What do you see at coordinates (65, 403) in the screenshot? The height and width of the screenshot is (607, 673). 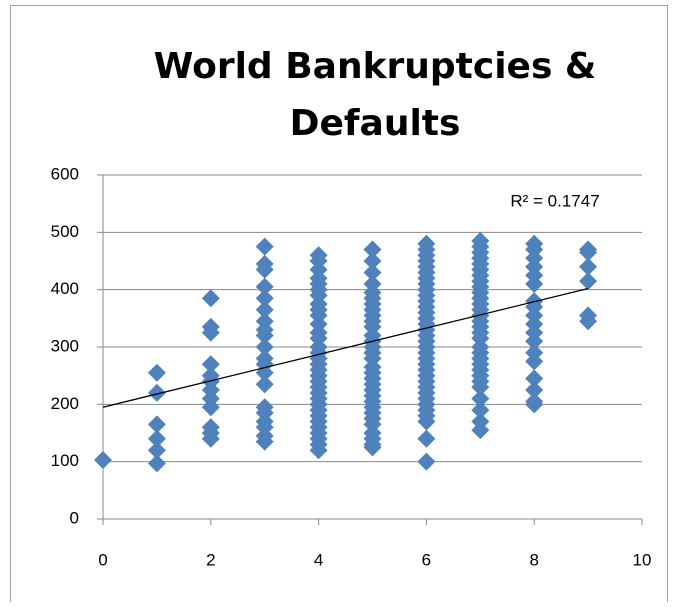 I see `y-tick-label: 200` at bounding box center [65, 403].